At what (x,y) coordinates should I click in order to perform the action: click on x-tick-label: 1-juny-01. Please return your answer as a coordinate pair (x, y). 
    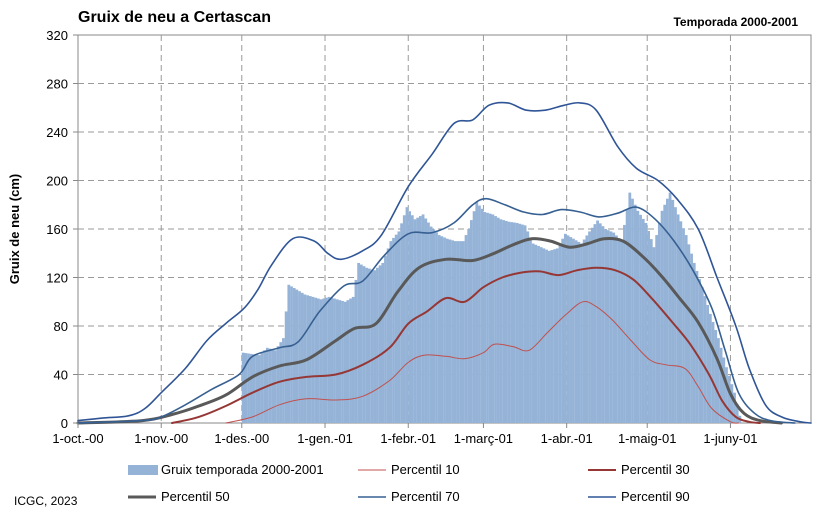
    Looking at the image, I should click on (730, 438).